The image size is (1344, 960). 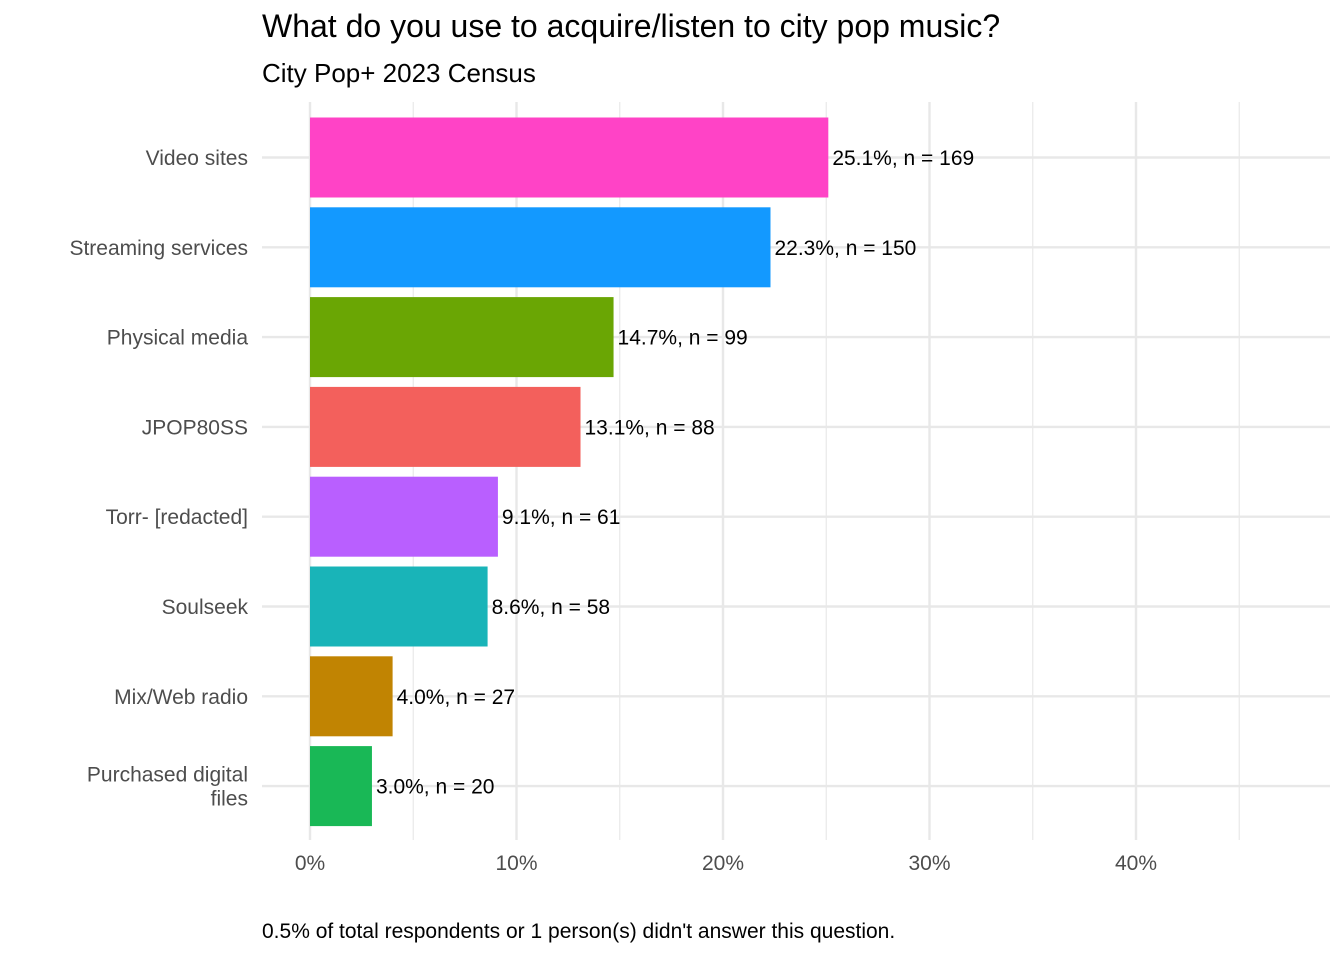 What do you see at coordinates (158, 248) in the screenshot?
I see `y-tick-label: Streaming services` at bounding box center [158, 248].